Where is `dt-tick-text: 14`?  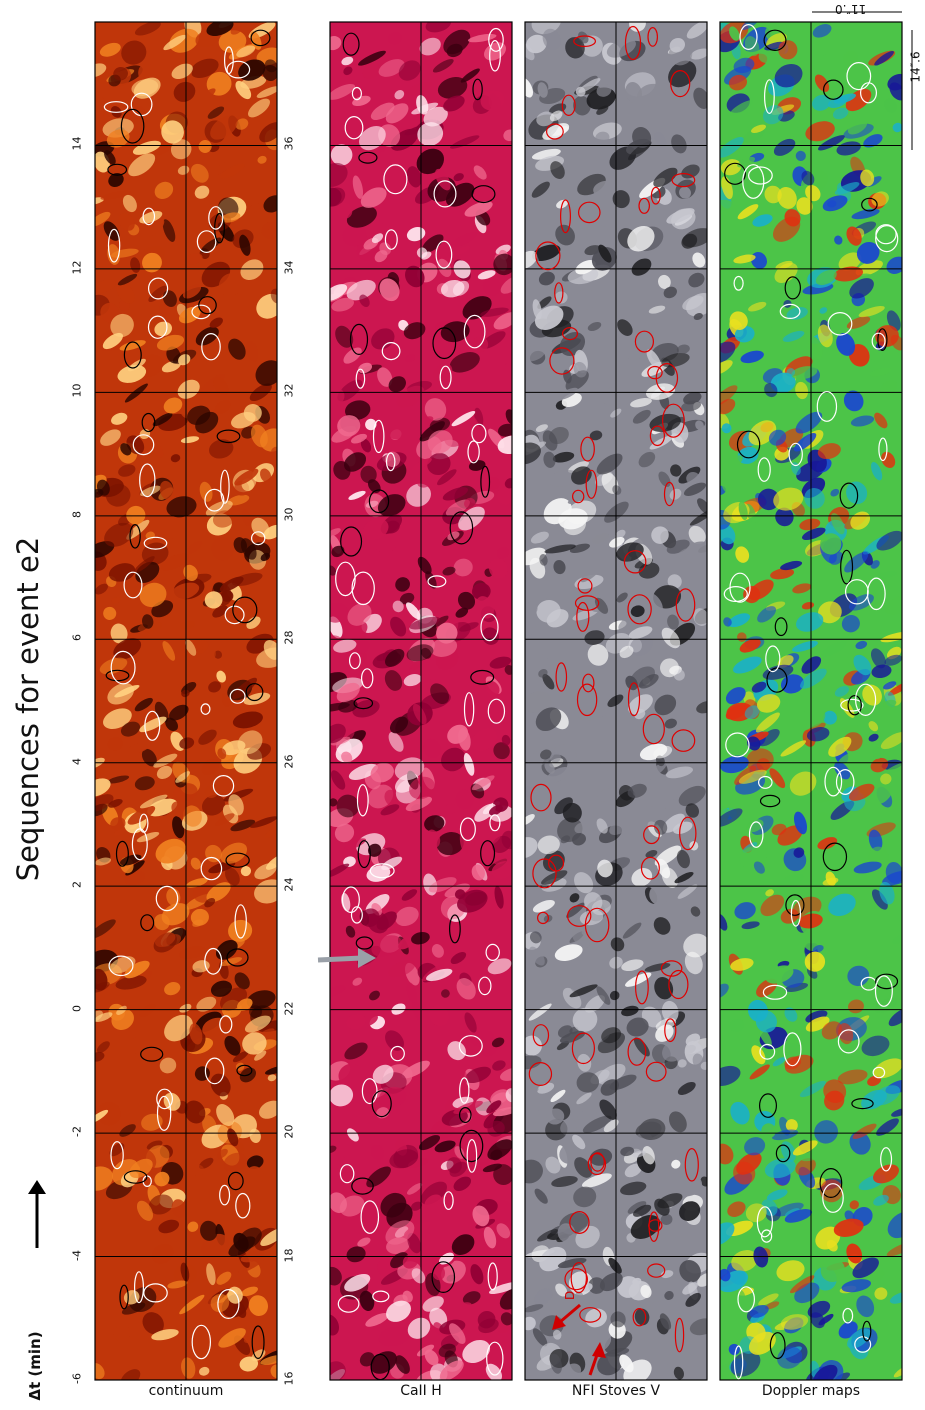
dt-tick-text: 14 is located at coordinates (77, 143).